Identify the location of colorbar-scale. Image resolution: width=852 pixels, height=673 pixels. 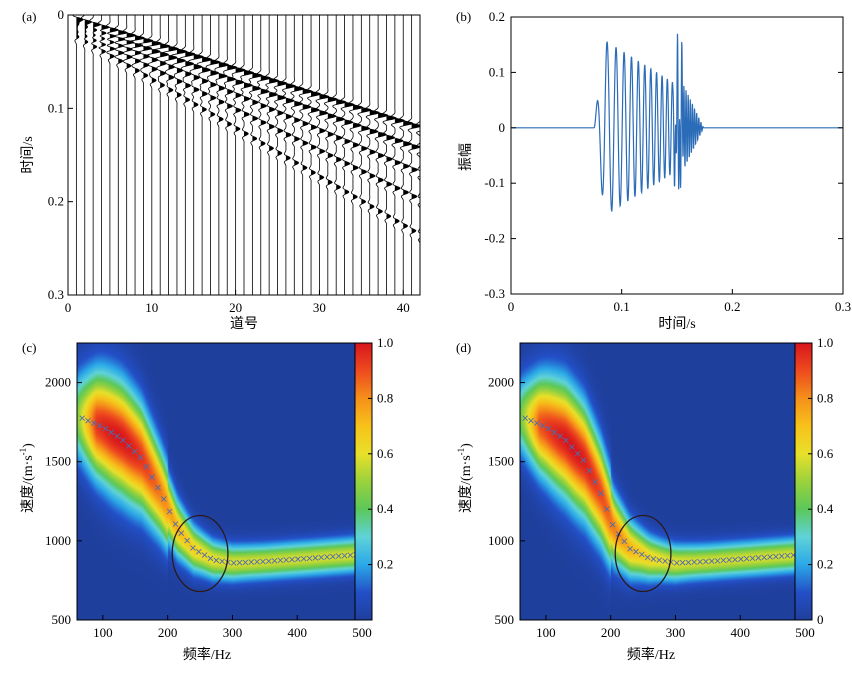
(363, 481).